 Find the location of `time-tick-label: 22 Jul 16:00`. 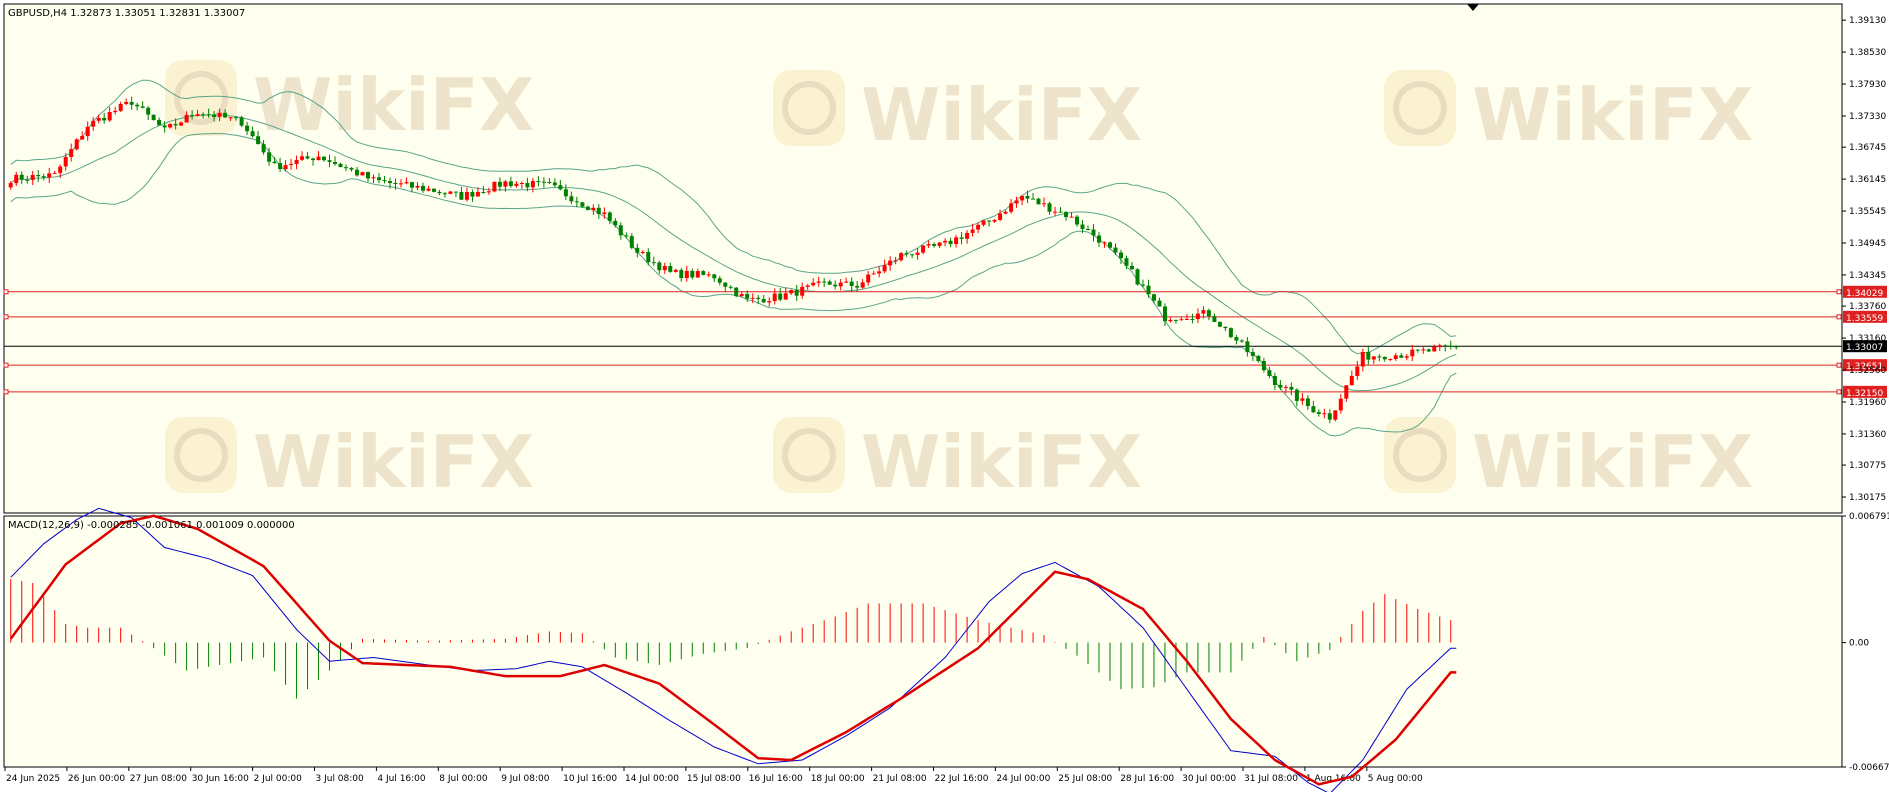

time-tick-label: 22 Jul 16:00 is located at coordinates (962, 779).